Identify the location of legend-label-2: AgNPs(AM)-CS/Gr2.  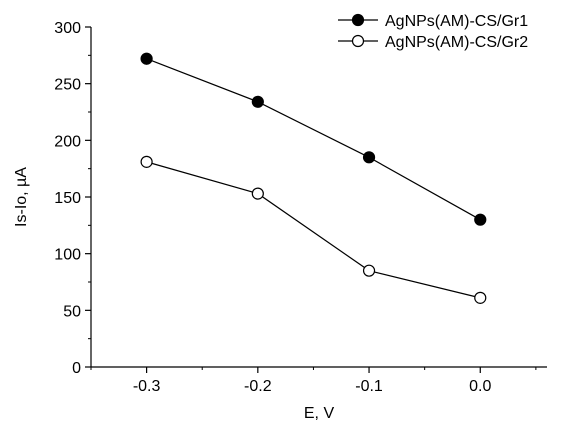
(456, 42).